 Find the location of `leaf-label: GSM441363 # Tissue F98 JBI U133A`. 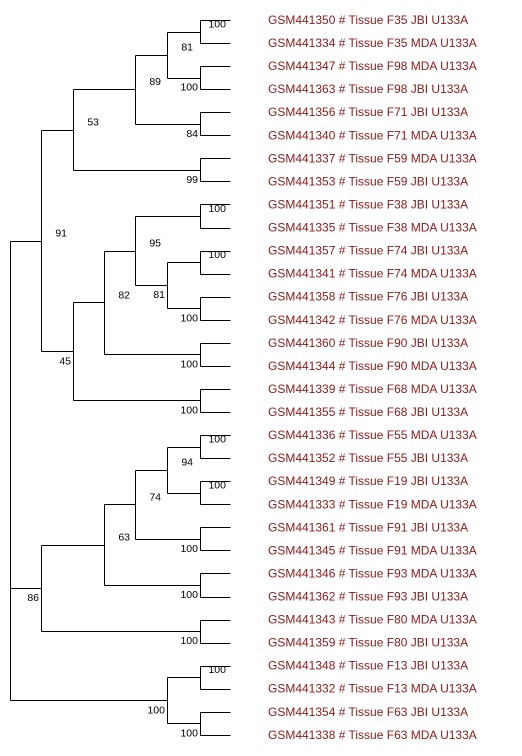

leaf-label: GSM441363 # Tissue F98 JBI U133A is located at coordinates (368, 89).